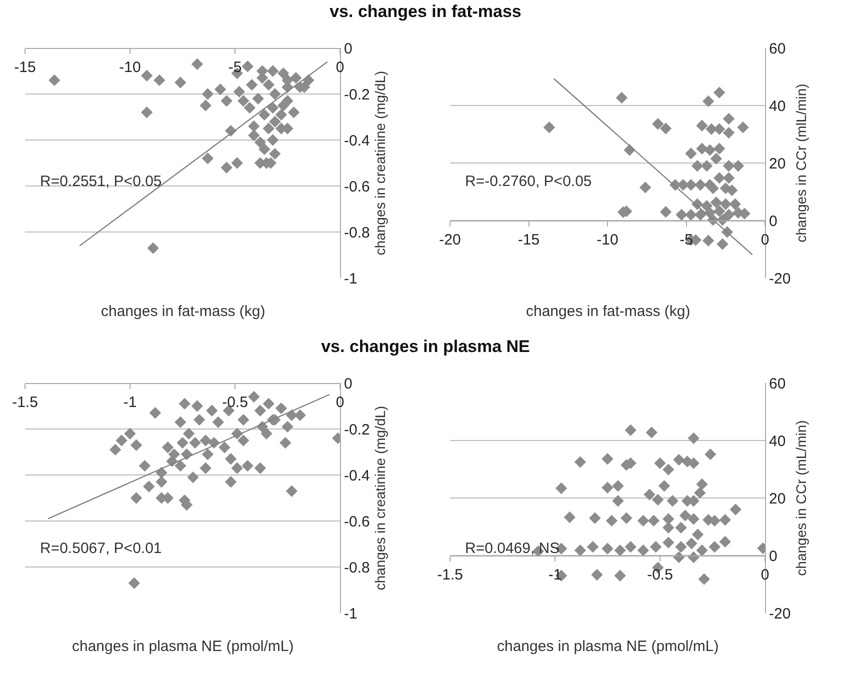 The image size is (851, 675). What do you see at coordinates (529, 240) in the screenshot?
I see `x-tick-label: -15` at bounding box center [529, 240].